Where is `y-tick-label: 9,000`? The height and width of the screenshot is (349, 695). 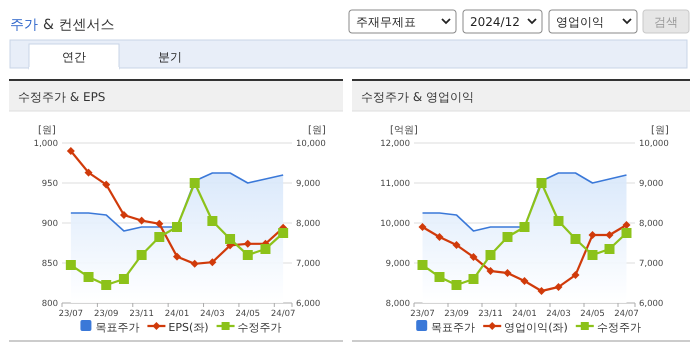 y-tick-label: 9,000 is located at coordinates (398, 264).